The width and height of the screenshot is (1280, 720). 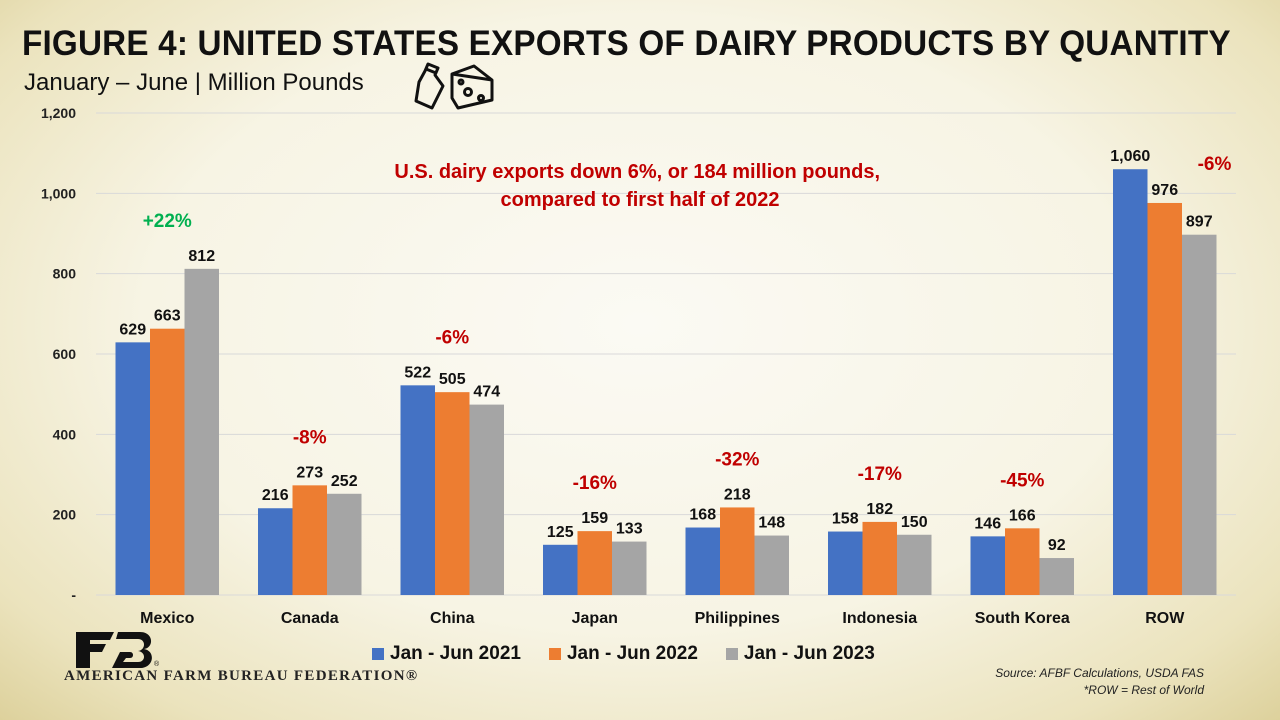 What do you see at coordinates (987, 523) in the screenshot?
I see `data-label: 146` at bounding box center [987, 523].